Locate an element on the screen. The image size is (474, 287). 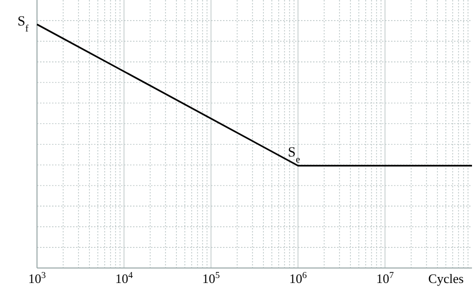
x-tick-label: 10$^{3}$ is located at coordinates (37, 278).